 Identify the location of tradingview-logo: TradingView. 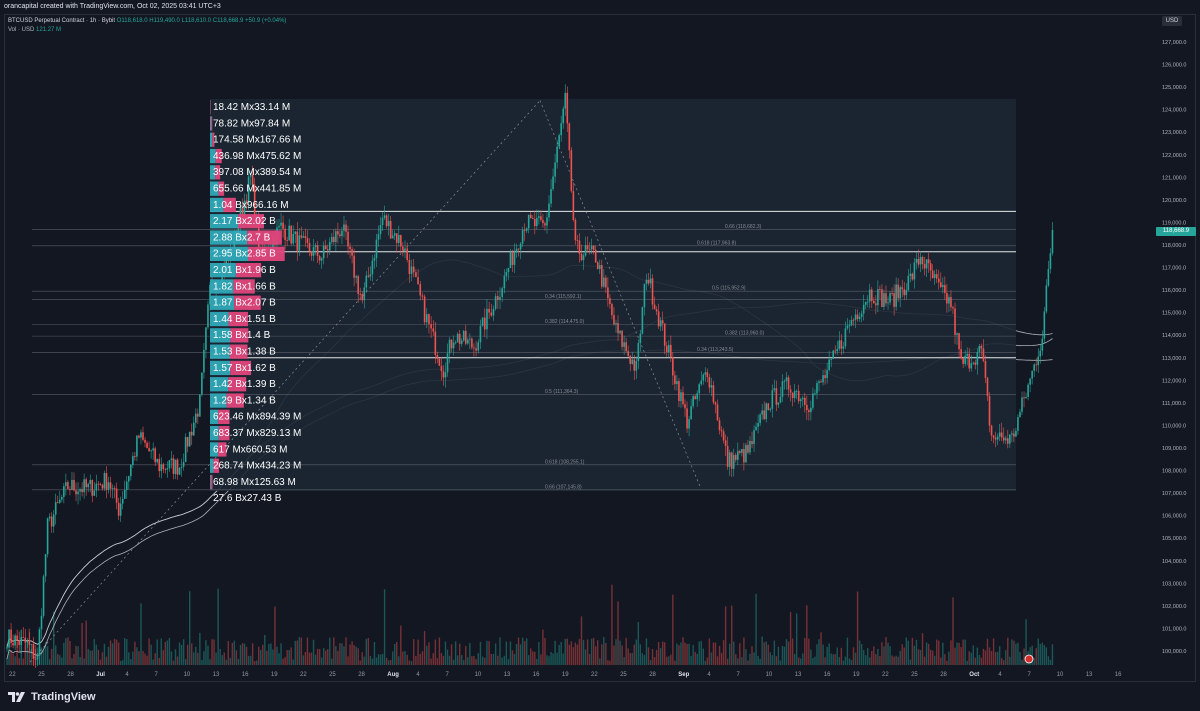
(52, 697).